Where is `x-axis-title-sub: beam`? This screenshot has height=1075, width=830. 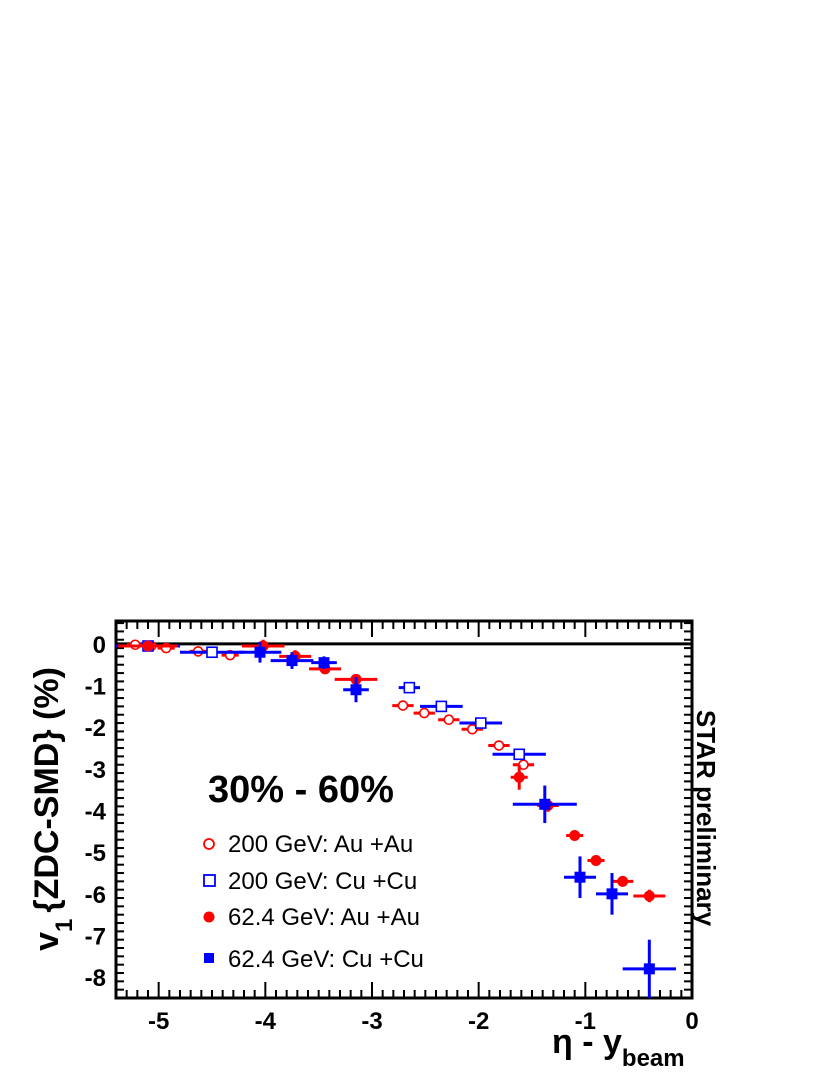 x-axis-title-sub: beam is located at coordinates (653, 1058).